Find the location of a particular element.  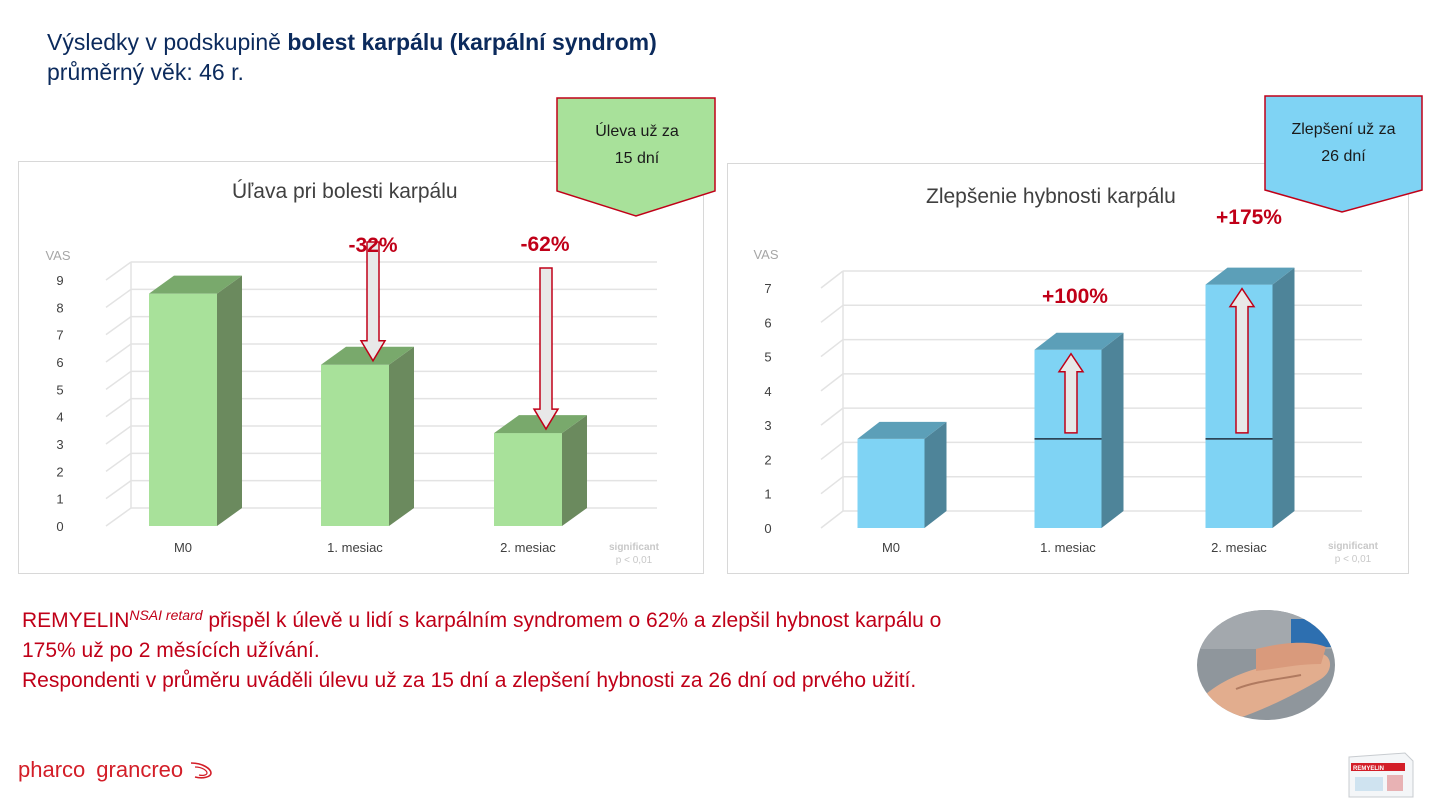

right-chart-title: Zlepšenie hybnosti karpálu is located at coordinates (1051, 196).